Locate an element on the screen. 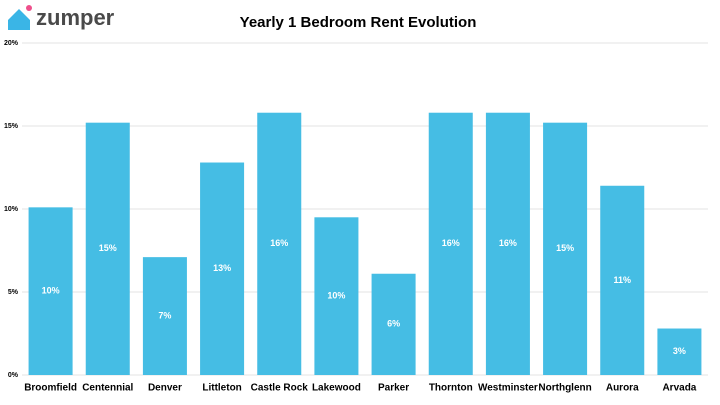 The width and height of the screenshot is (720, 405). logo-house is located at coordinates (19, 19).